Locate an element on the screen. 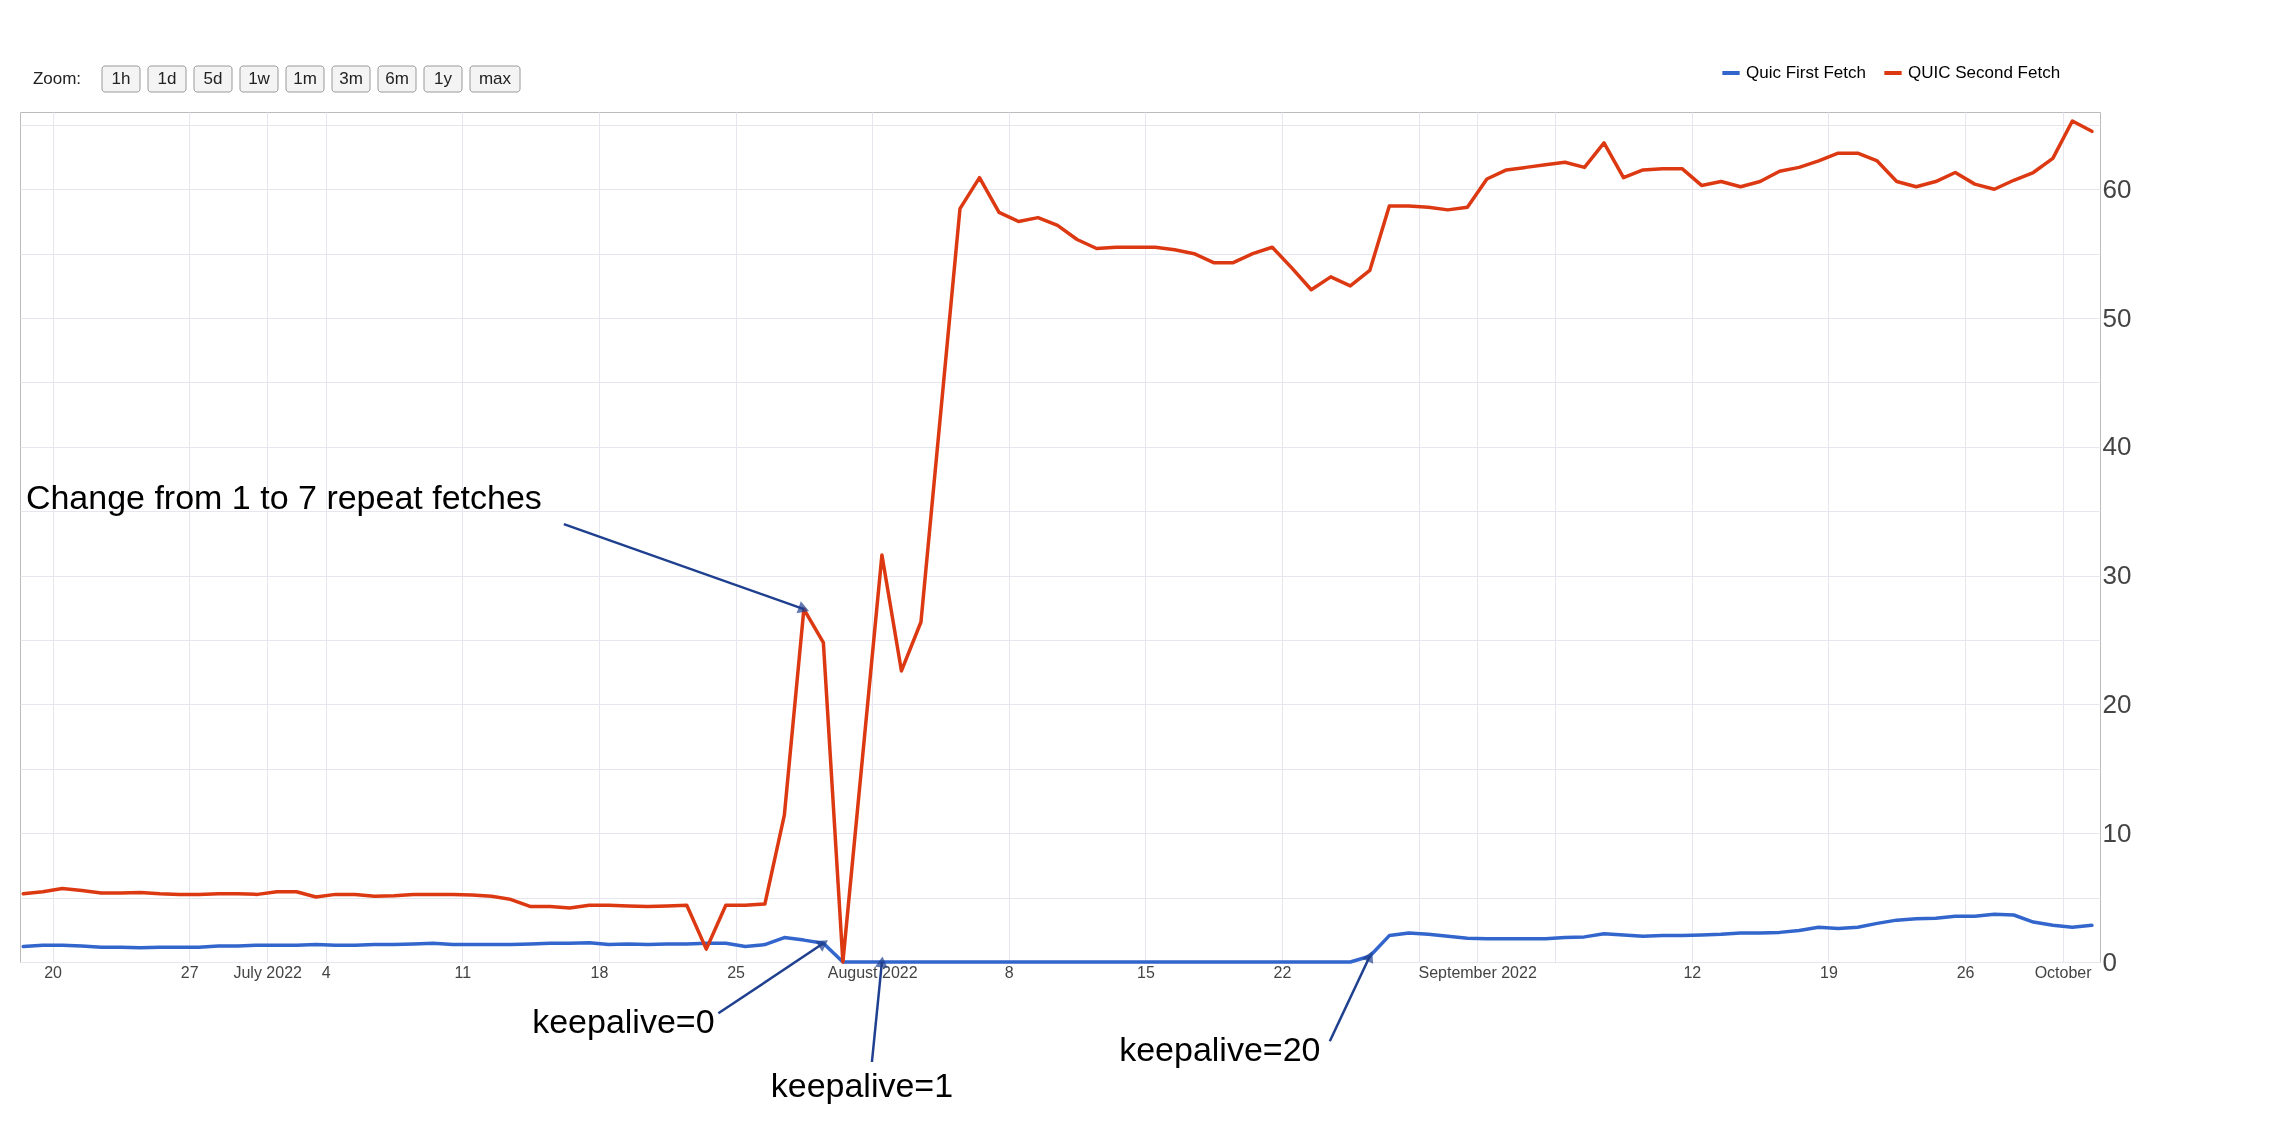 The image size is (2281, 1144). x-tick-label: 22 is located at coordinates (1282, 972).